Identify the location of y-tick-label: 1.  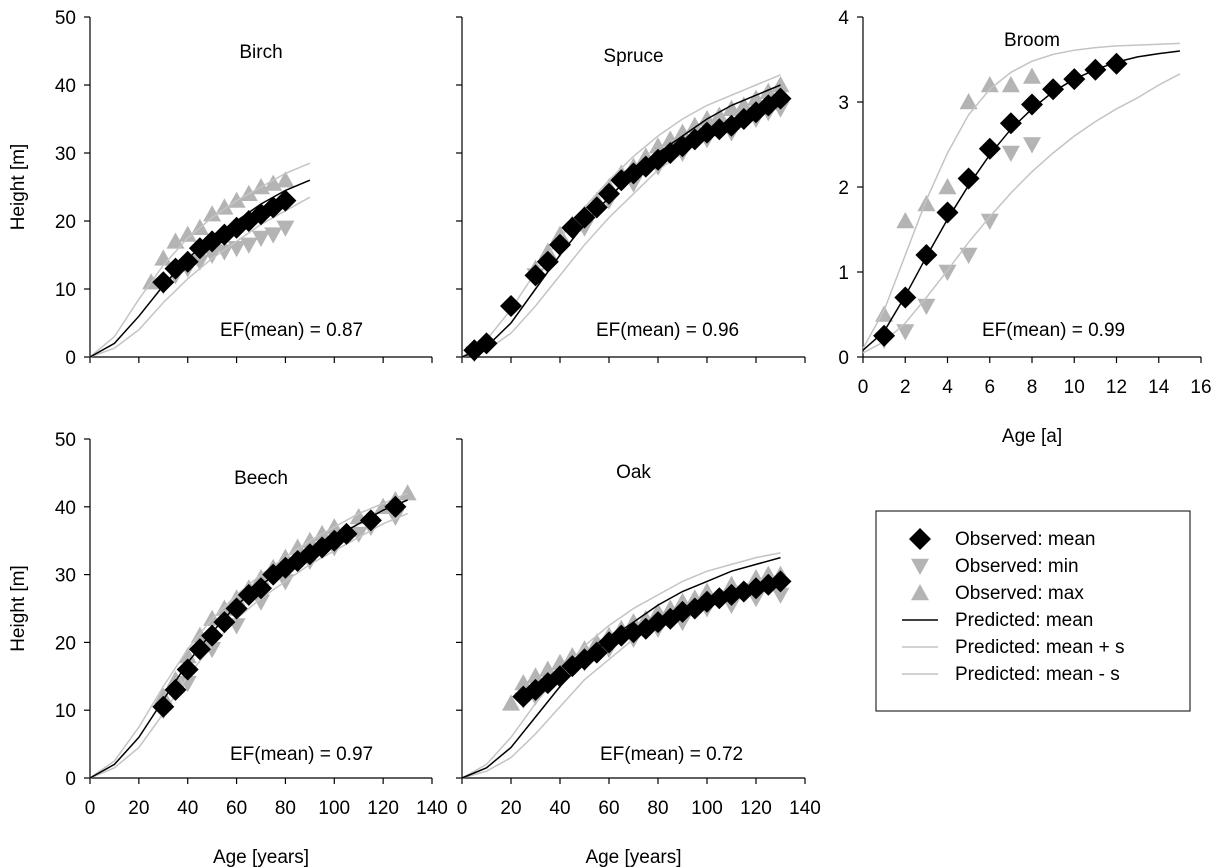
(843, 273).